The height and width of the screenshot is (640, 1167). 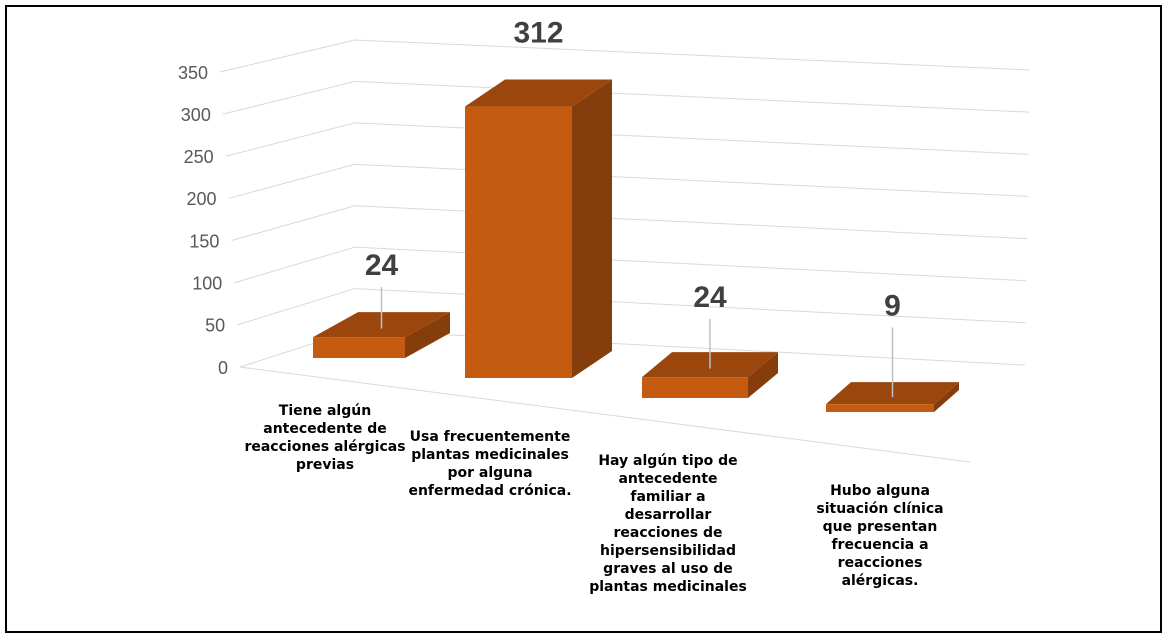 What do you see at coordinates (215, 326) in the screenshot?
I see `y-tick-label: 50` at bounding box center [215, 326].